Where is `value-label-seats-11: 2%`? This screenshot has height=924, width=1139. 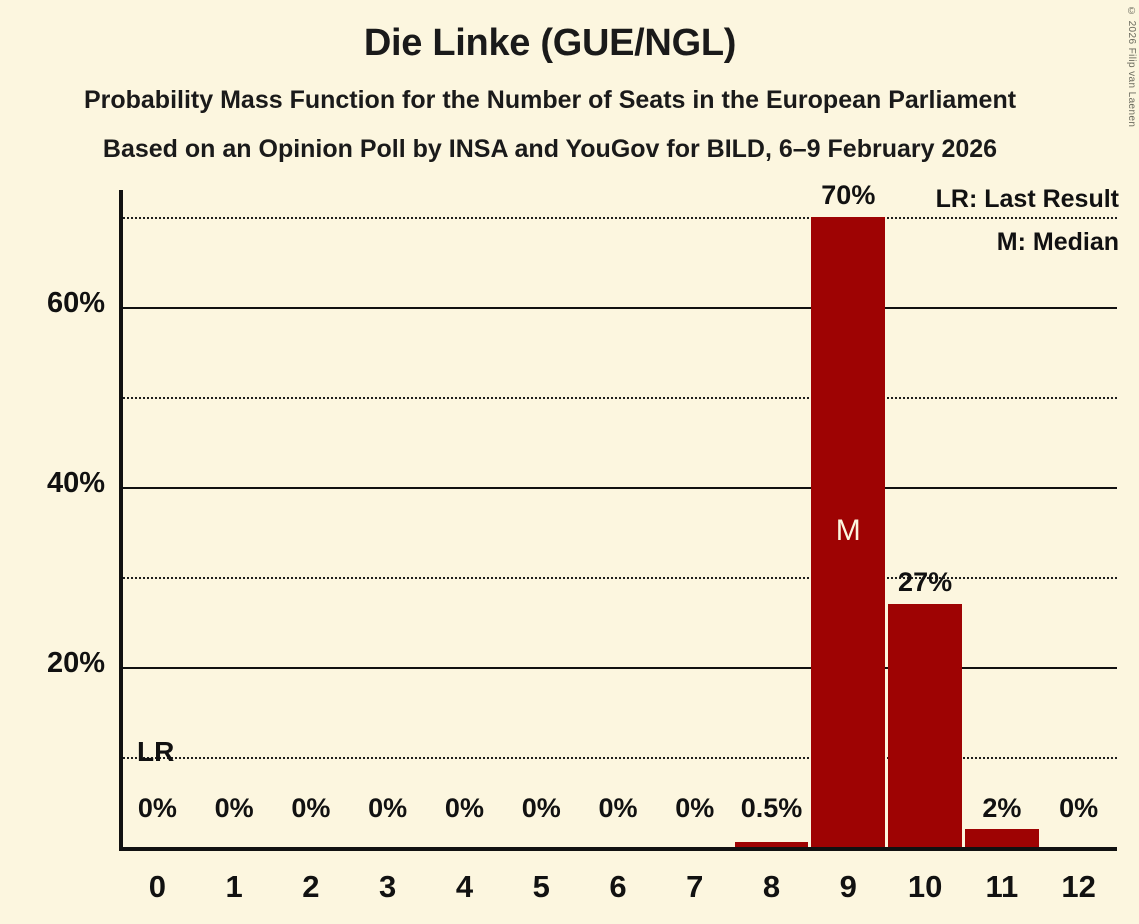
value-label-seats-11: 2% is located at coordinates (1002, 808).